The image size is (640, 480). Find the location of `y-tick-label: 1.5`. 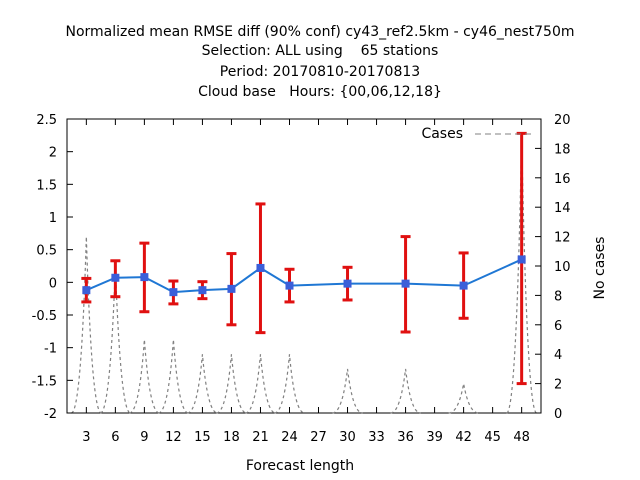

y-tick-label: 1.5 is located at coordinates (46, 185).